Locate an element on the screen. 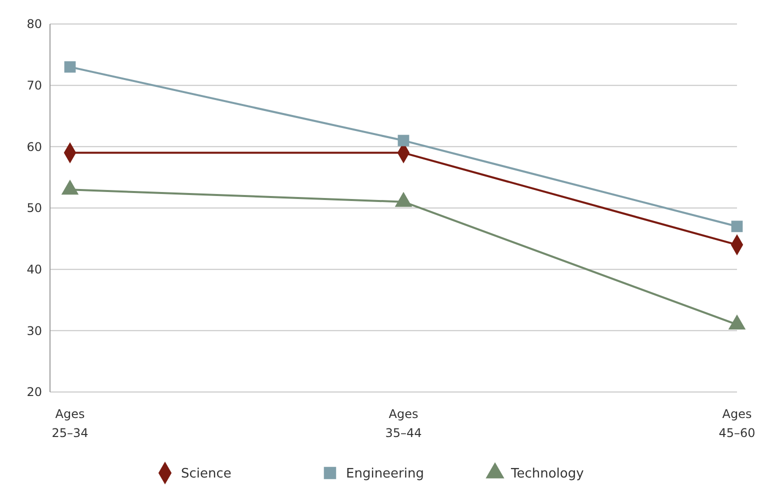 The height and width of the screenshot is (487, 769). y-tick-label: 60 is located at coordinates (34, 147).